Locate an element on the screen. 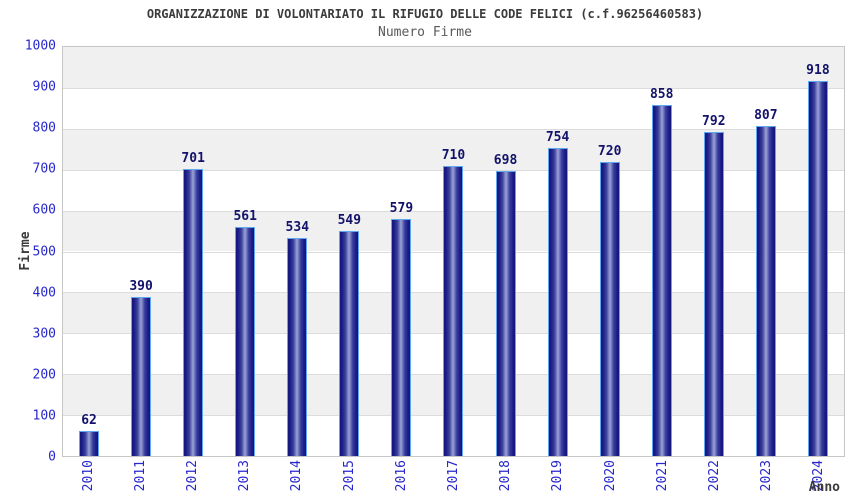 This screenshot has width=850, height=500. x-tick-cell: 2017 is located at coordinates (453, 480).